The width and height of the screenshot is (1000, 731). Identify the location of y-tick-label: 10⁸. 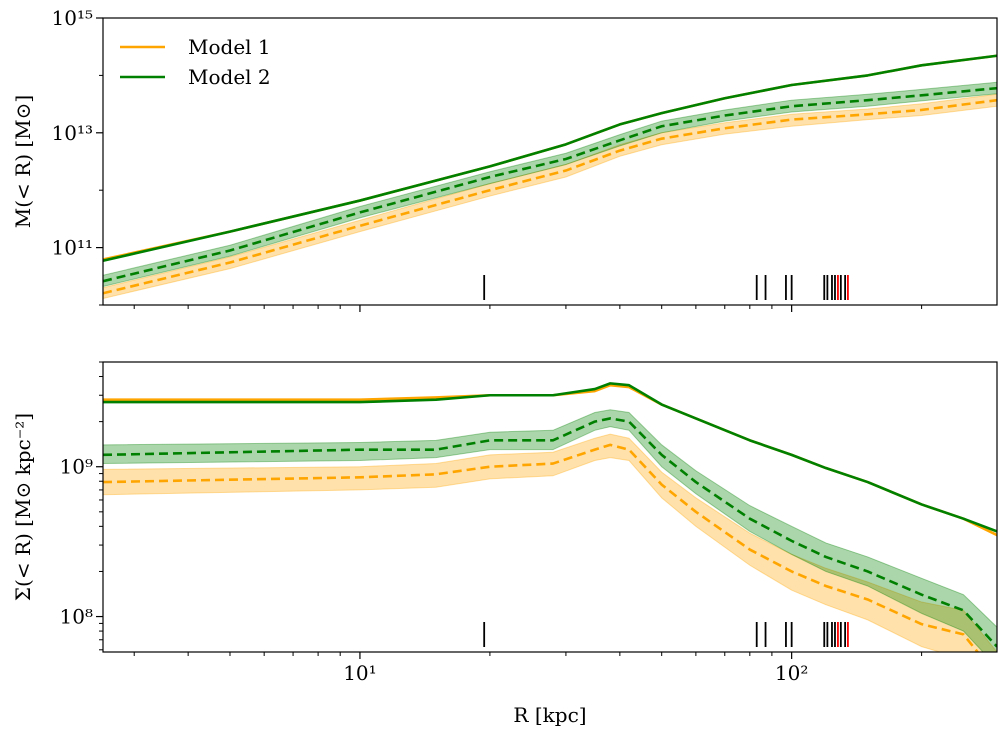
(76, 617).